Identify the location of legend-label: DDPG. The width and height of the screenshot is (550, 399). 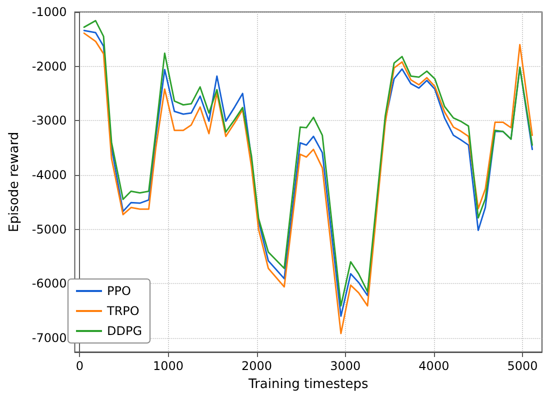
(124, 331).